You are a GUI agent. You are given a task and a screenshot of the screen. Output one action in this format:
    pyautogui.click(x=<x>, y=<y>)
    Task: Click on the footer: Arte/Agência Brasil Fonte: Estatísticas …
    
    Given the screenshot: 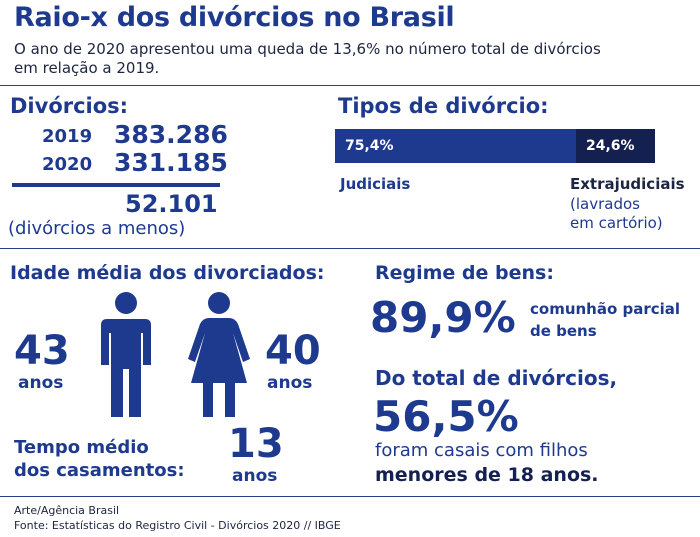 What is the action you would take?
    pyautogui.click(x=177, y=518)
    